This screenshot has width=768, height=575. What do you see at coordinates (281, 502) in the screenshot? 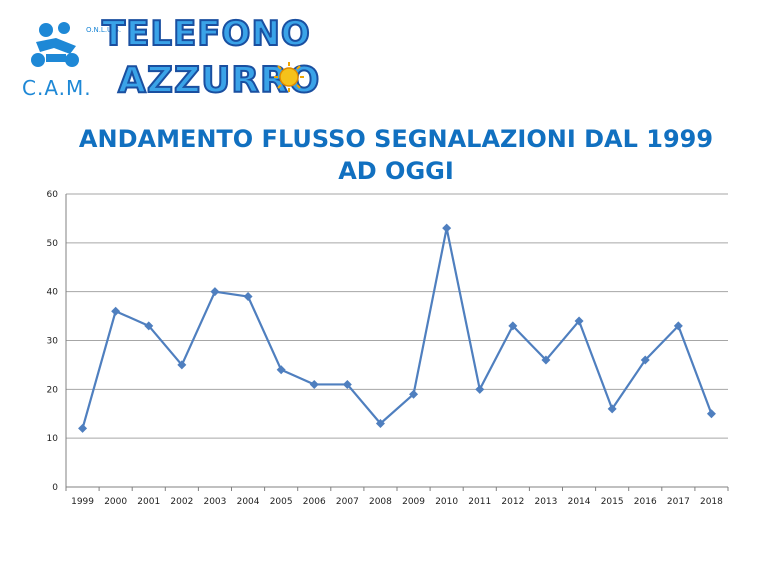
I see `x-tick-label: 2005` at bounding box center [281, 502].